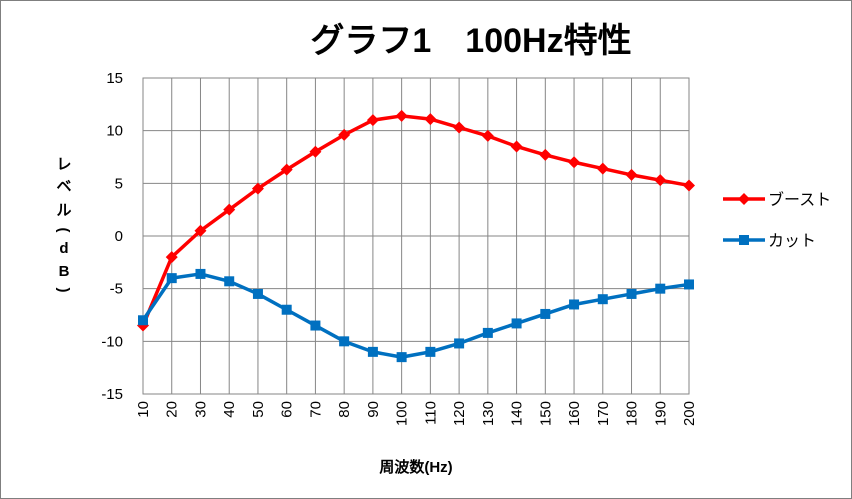 The width and height of the screenshot is (852, 499). Describe the element at coordinates (229, 409) in the screenshot. I see `x-tick-label: 40` at that location.